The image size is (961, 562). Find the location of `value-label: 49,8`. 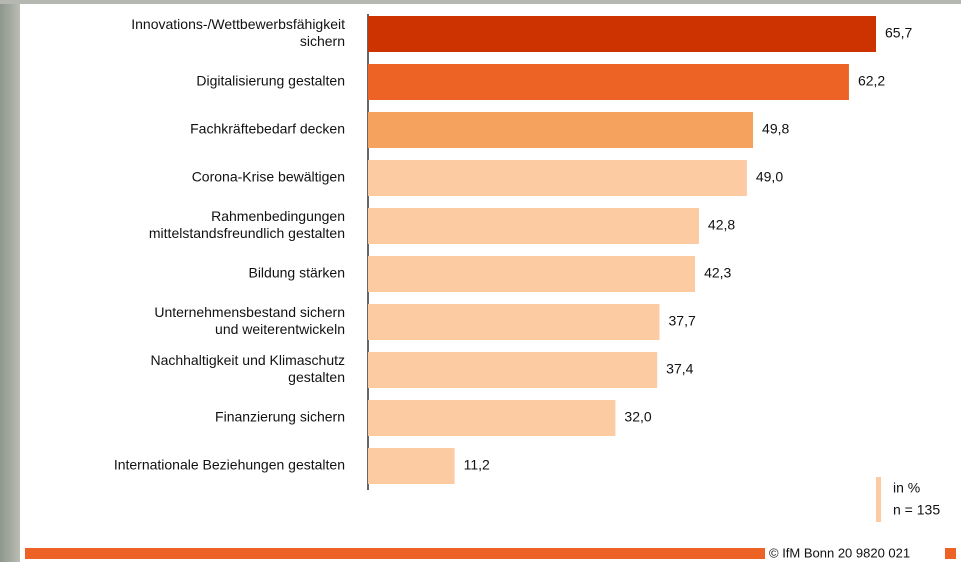

value-label: 49,8 is located at coordinates (775, 129).